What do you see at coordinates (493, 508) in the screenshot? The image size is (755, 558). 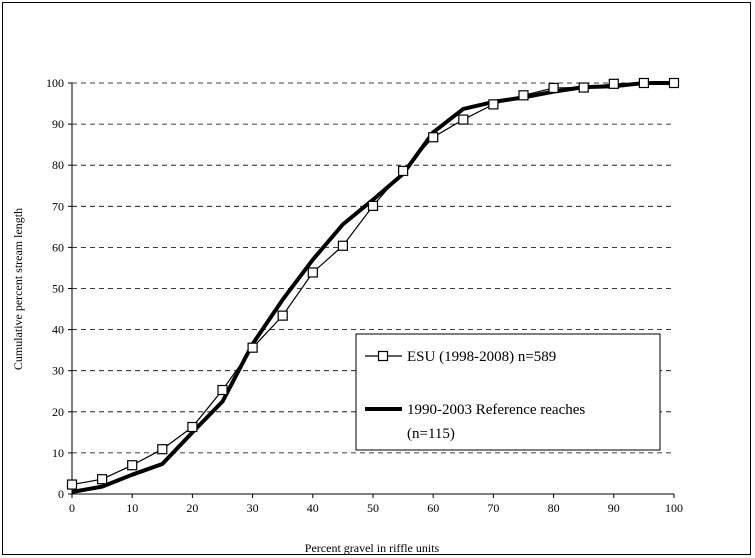 I see `x-tick-label-70: 70` at bounding box center [493, 508].